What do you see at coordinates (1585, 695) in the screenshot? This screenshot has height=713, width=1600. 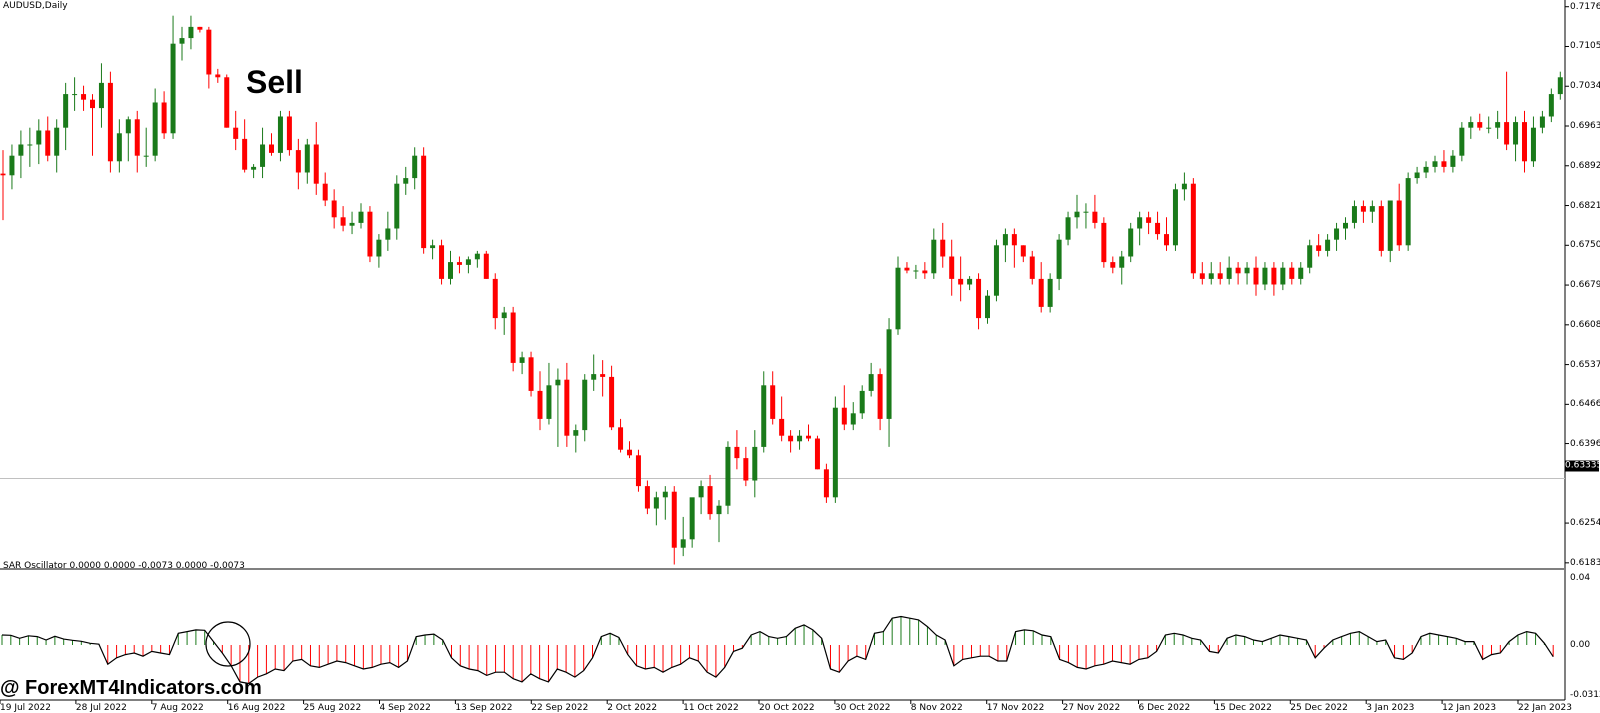 I see `oscillator-tick-label: -0.0312` at bounding box center [1585, 695].